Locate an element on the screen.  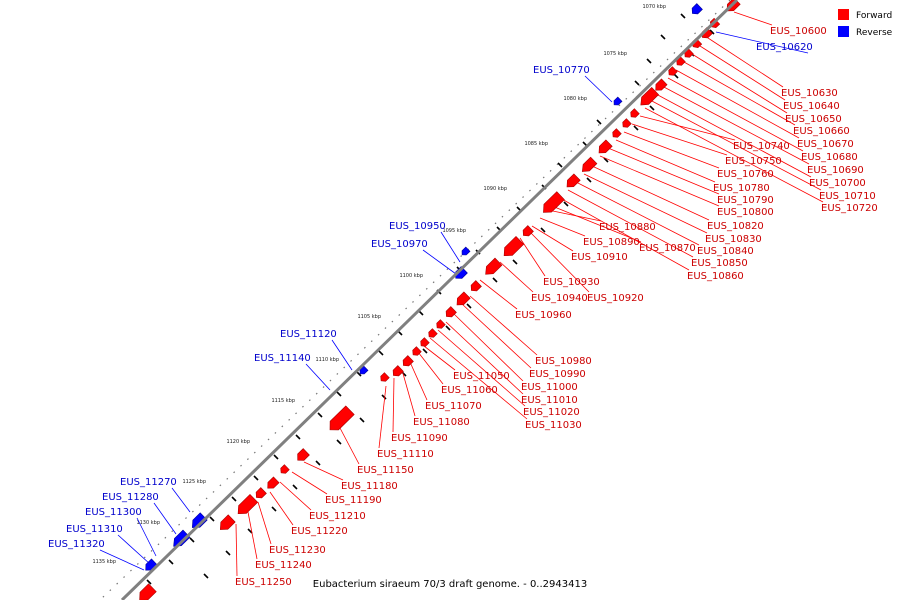
scale-label: 1130 kbp is located at coordinates (148, 523).